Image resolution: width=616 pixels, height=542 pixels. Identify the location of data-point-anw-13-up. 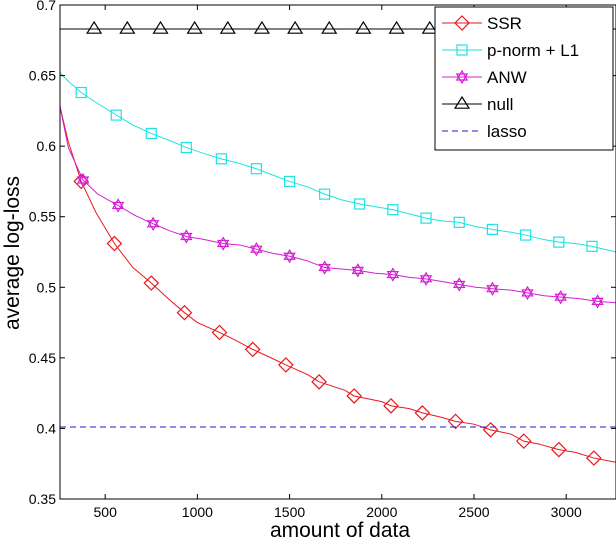
(527, 291).